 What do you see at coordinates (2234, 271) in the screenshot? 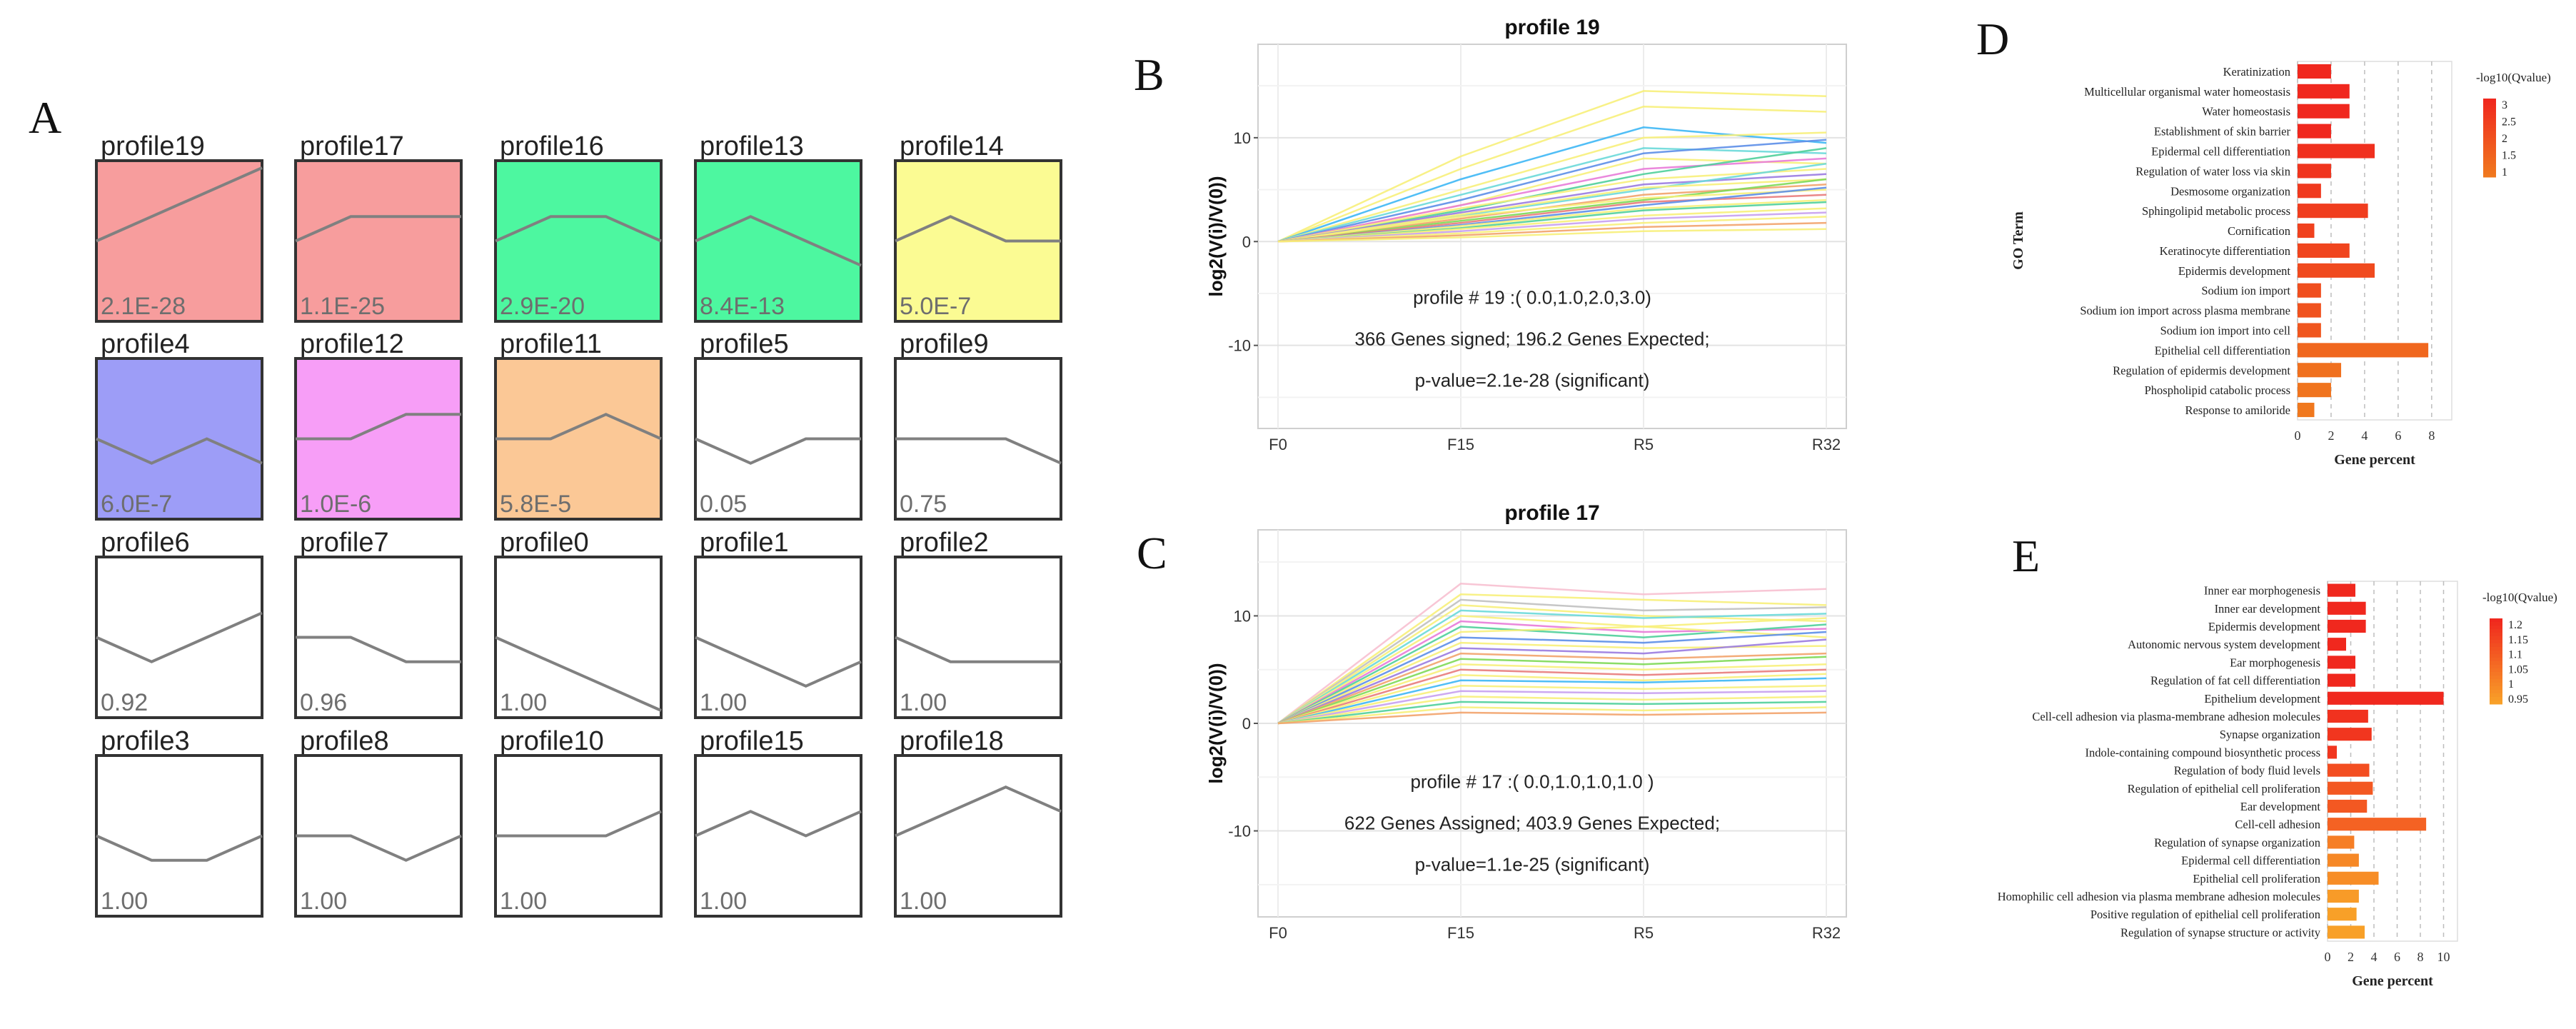
I see `go-term-label: Epidermis development` at bounding box center [2234, 271].